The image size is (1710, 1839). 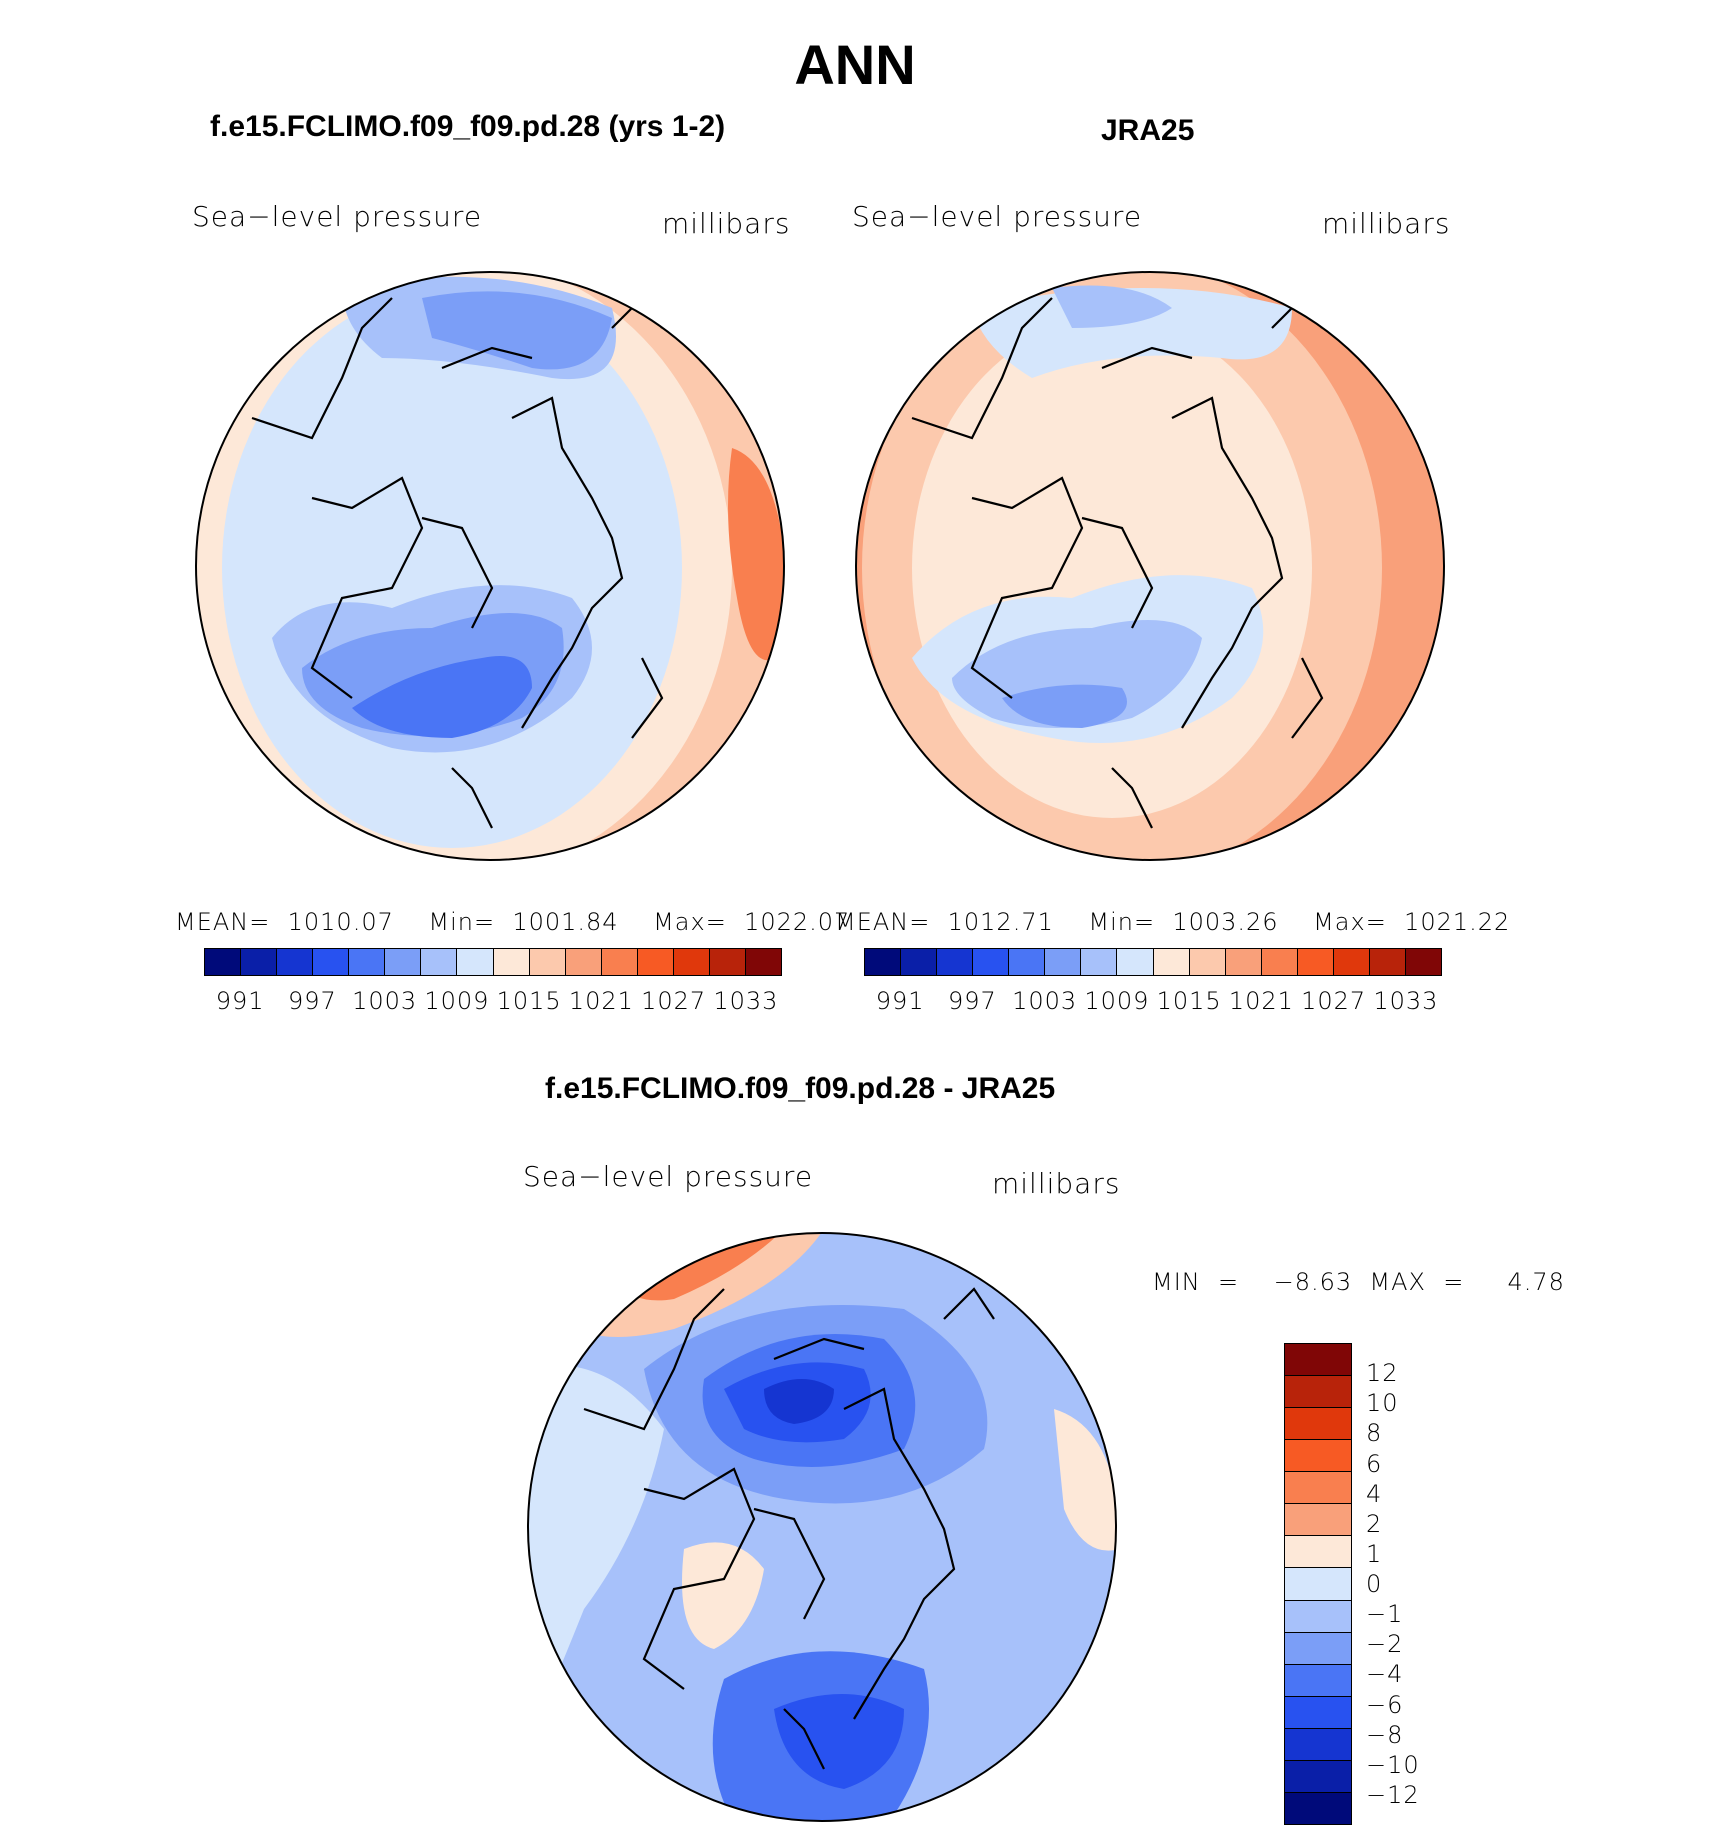 I want to click on colorbar-tick-label: −12, so click(x=1393, y=1794).